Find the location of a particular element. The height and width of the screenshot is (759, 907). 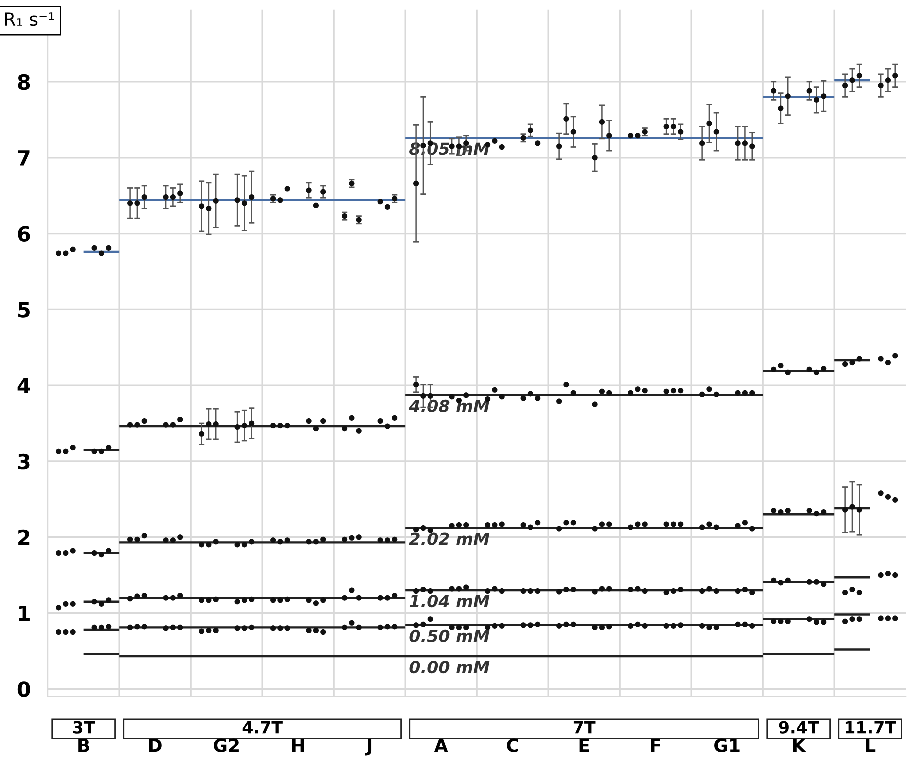

y-tick-label: 3 is located at coordinates (24, 462).